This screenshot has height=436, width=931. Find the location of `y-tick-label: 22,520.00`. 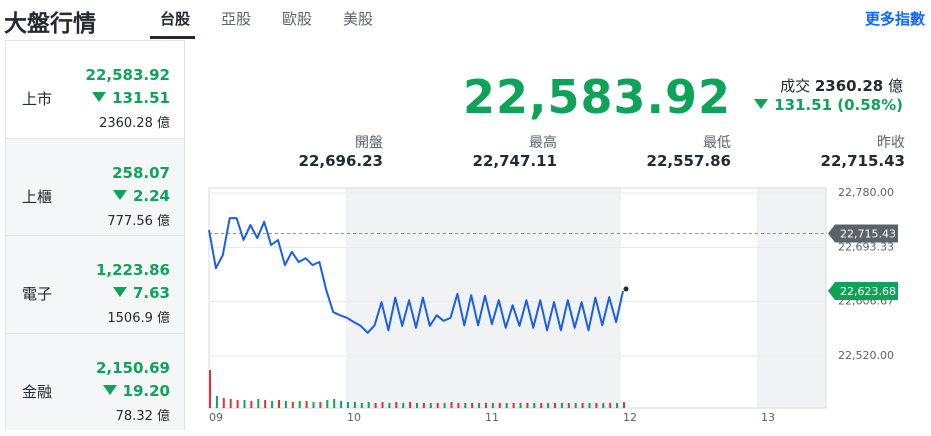

y-tick-label: 22,520.00 is located at coordinates (866, 355).